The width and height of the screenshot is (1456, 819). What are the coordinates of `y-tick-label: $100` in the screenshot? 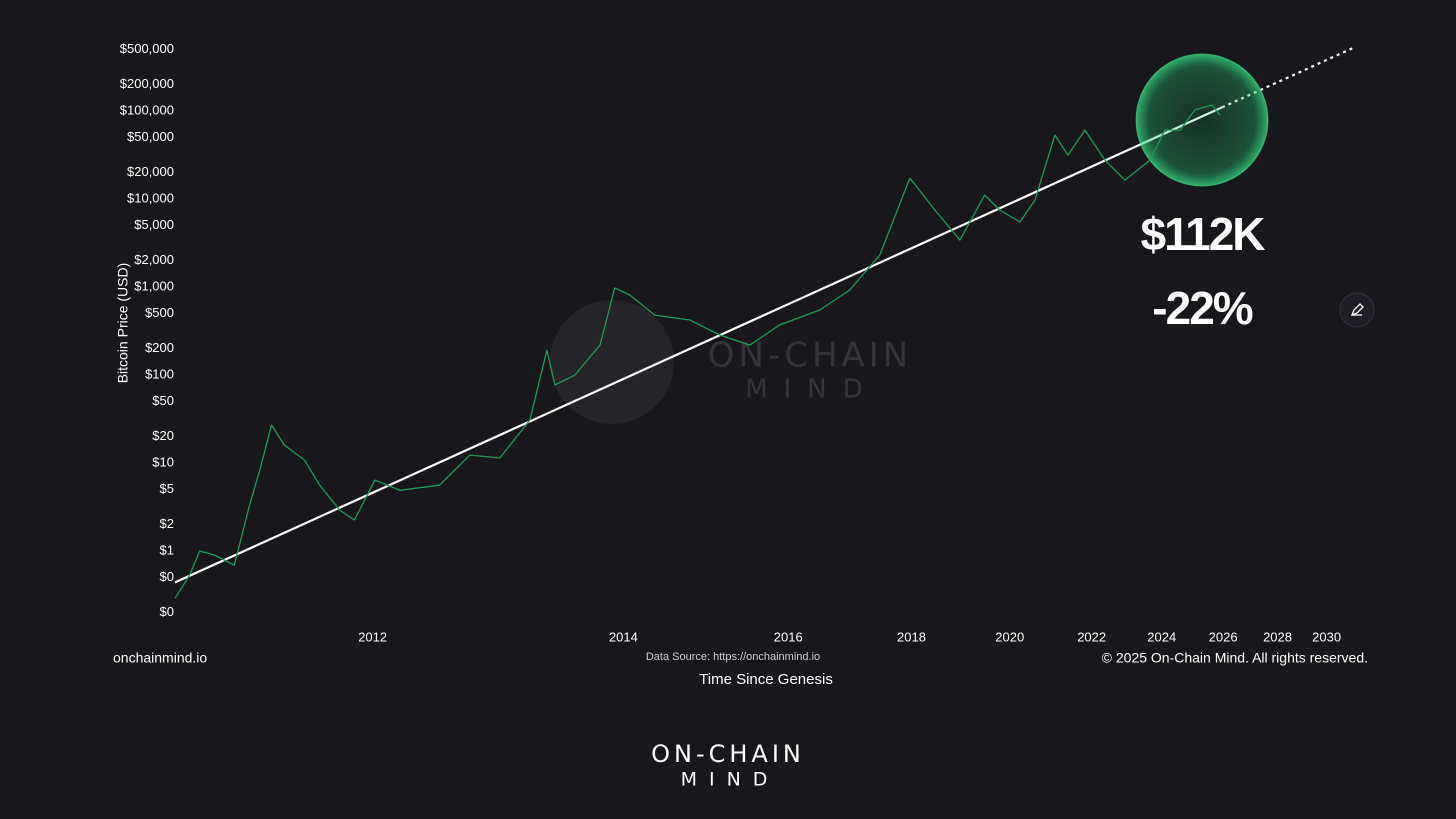 It's located at (159, 373).